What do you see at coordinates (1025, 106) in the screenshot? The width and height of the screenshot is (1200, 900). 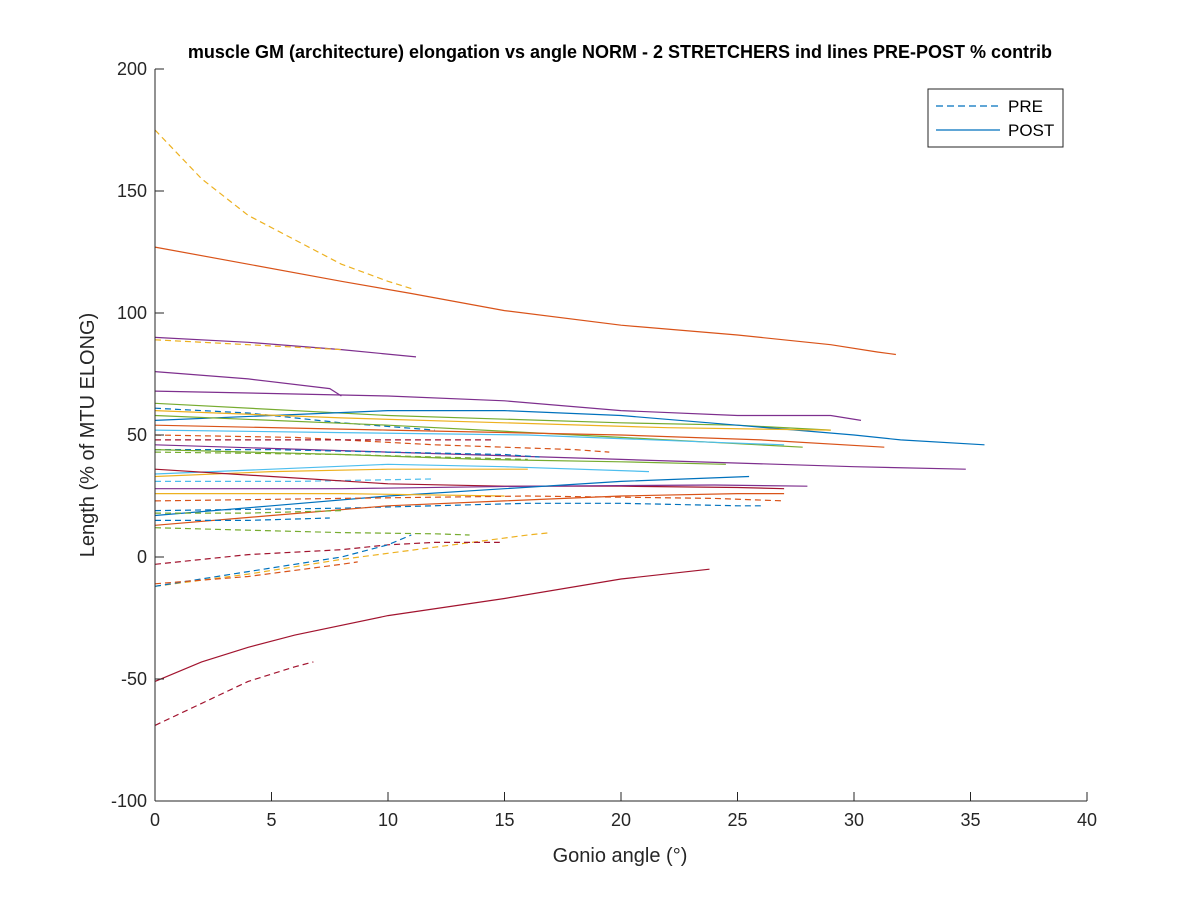 I see `legend-pre-label: PRE` at bounding box center [1025, 106].